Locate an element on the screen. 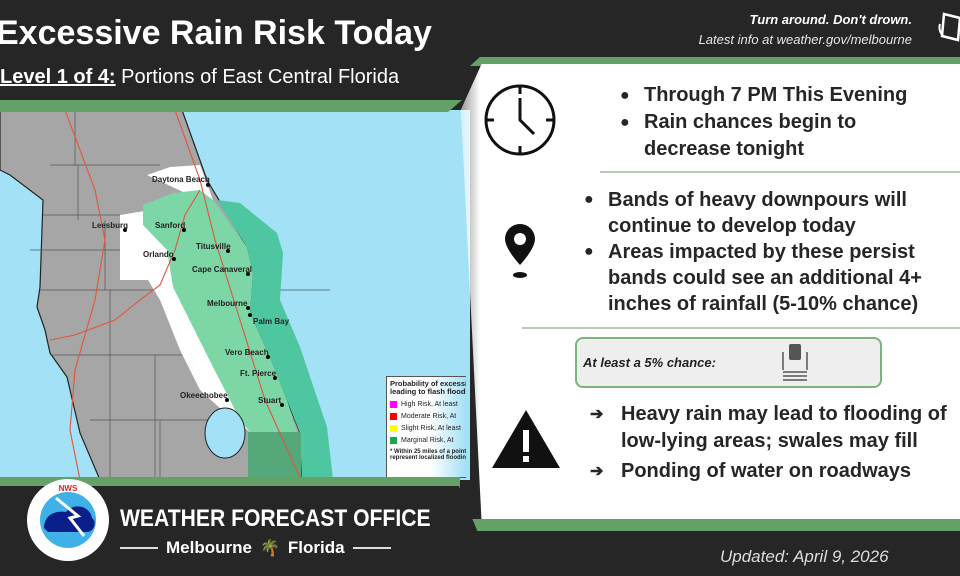 The width and height of the screenshot is (960, 576). svg-text: Orlando is located at coordinates (158, 254).